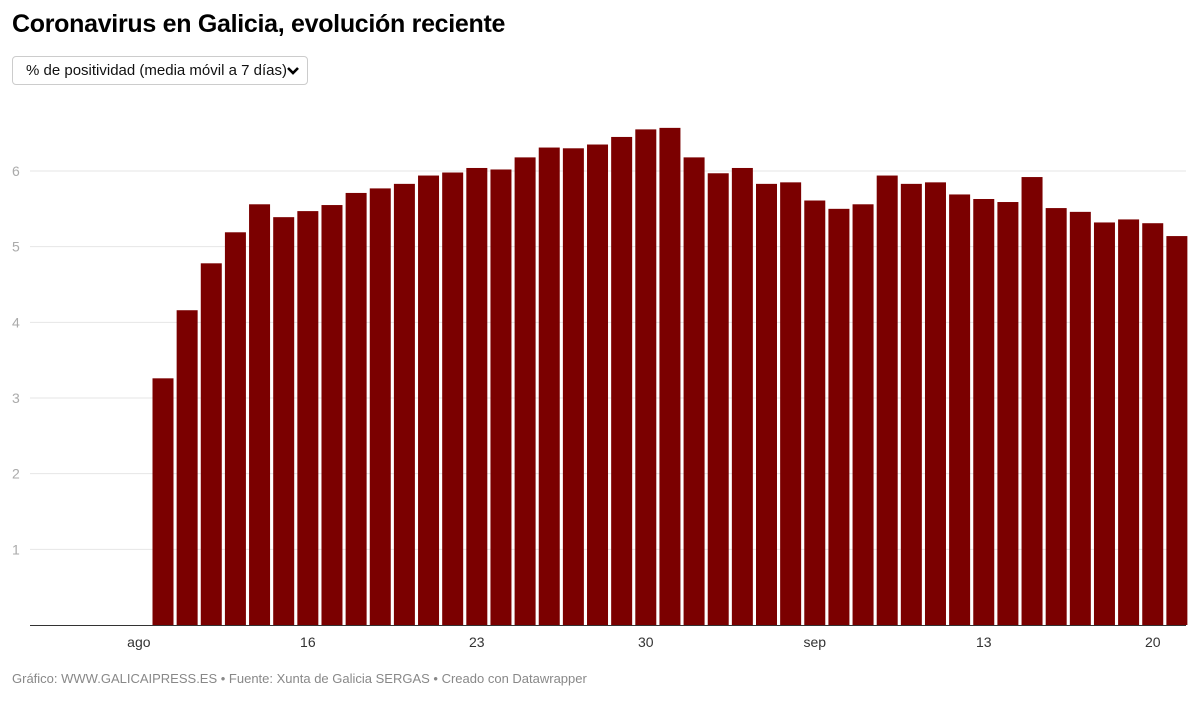  Describe the element at coordinates (156, 70) in the screenshot. I see `dropdown-selected: % de positividad (media móvil a 7 días)` at that location.